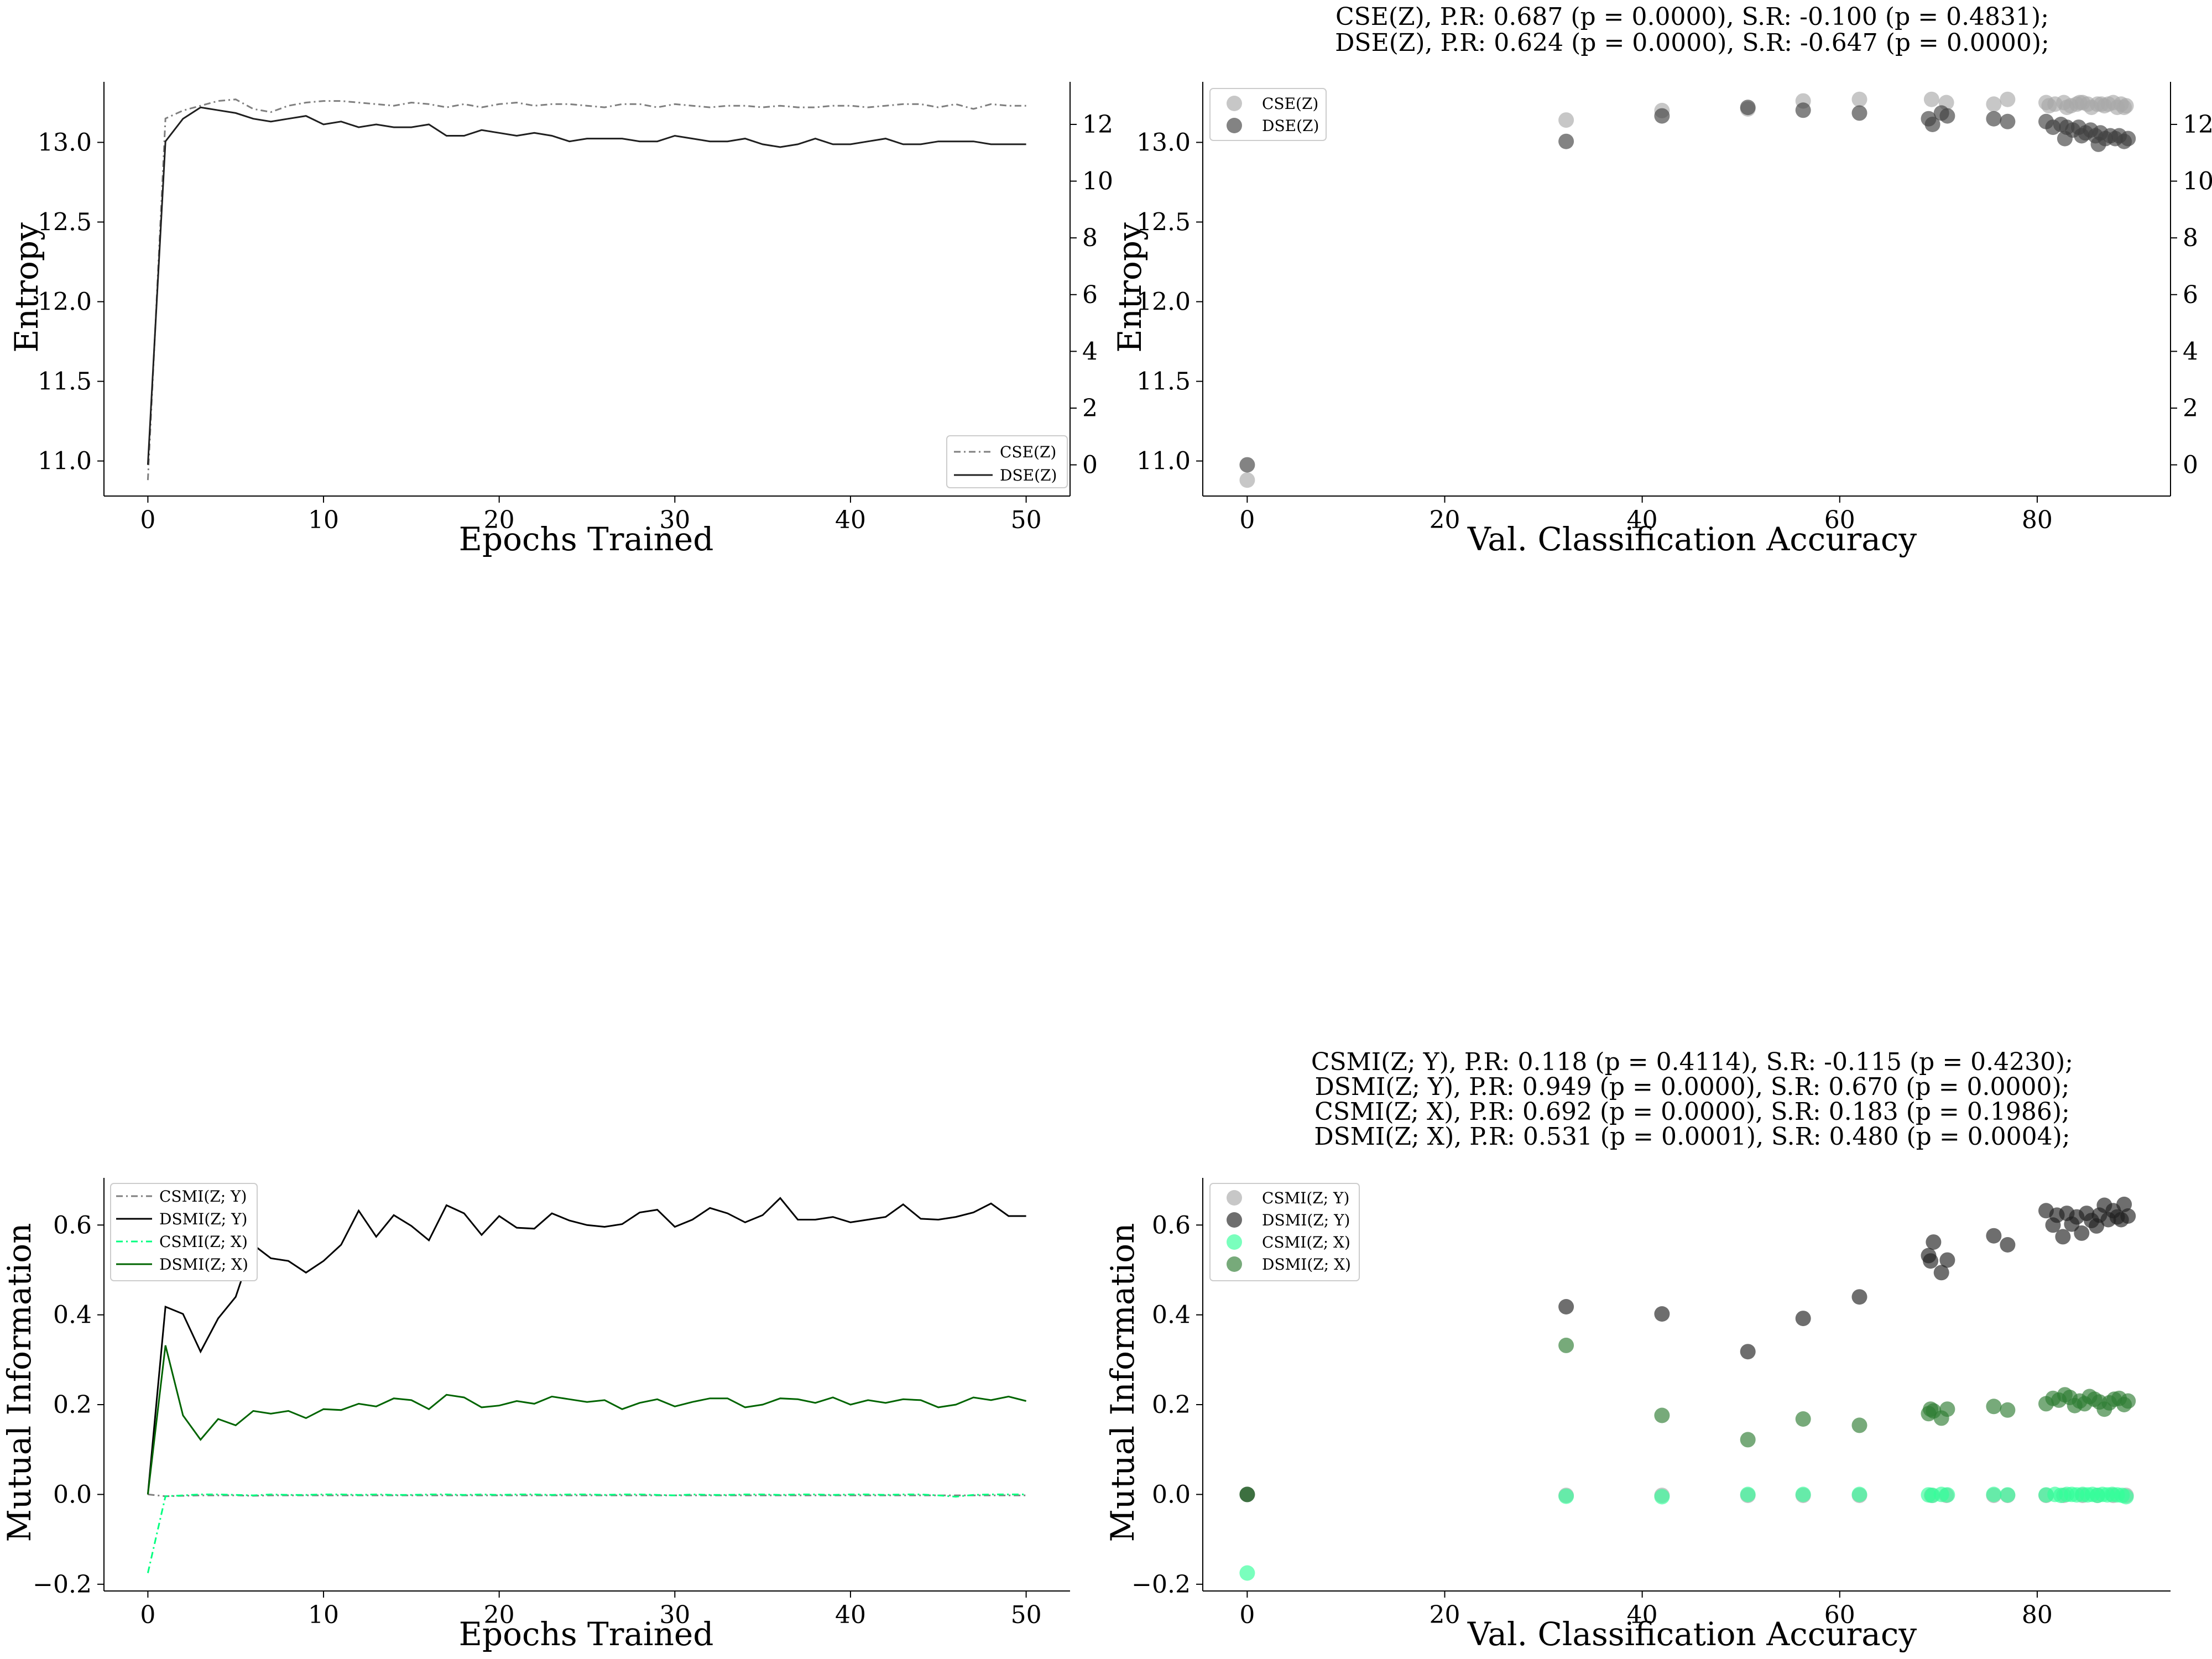 Image resolution: width=2212 pixels, height=1659 pixels. I want to click on y2-tick-label: 12, so click(2197, 125).